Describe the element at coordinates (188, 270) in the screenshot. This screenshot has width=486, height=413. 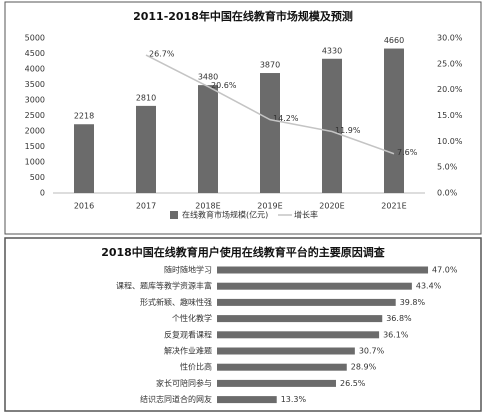
I see `category-label: 随时随地学习` at that location.